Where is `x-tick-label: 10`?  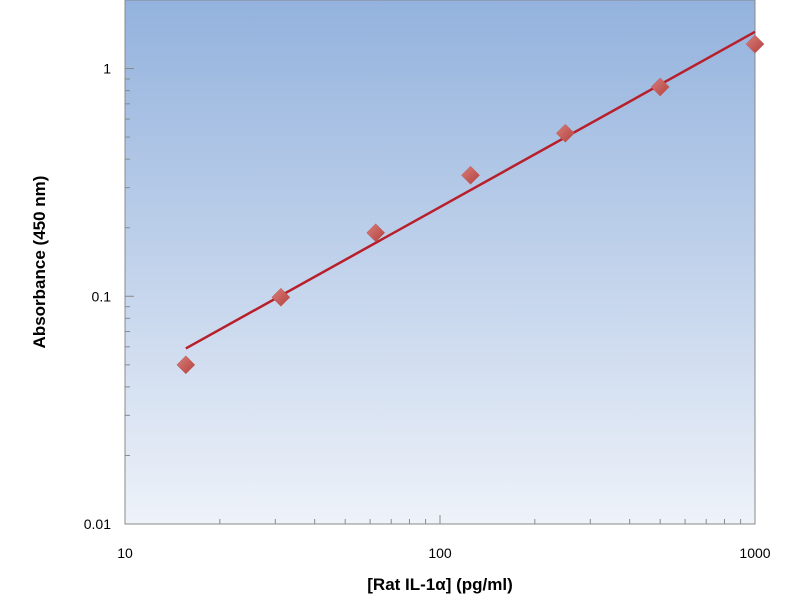 x-tick-label: 10 is located at coordinates (125, 553).